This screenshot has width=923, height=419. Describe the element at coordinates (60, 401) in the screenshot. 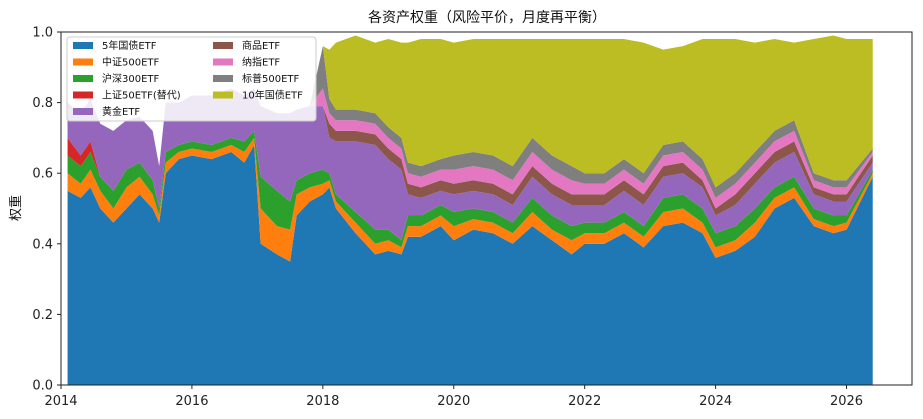

I see `x-tick-label: 2014` at that location.